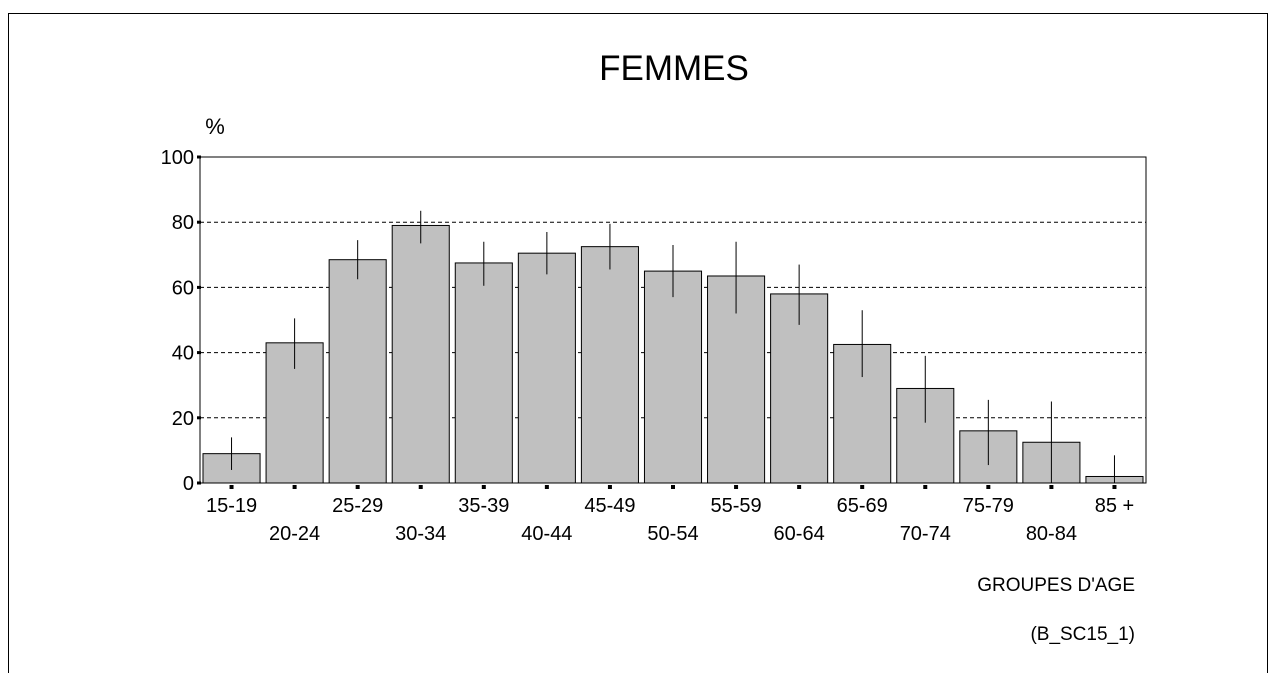 This screenshot has height=673, width=1277. Describe the element at coordinates (183, 288) in the screenshot. I see `y-tick-label: 60` at that location.